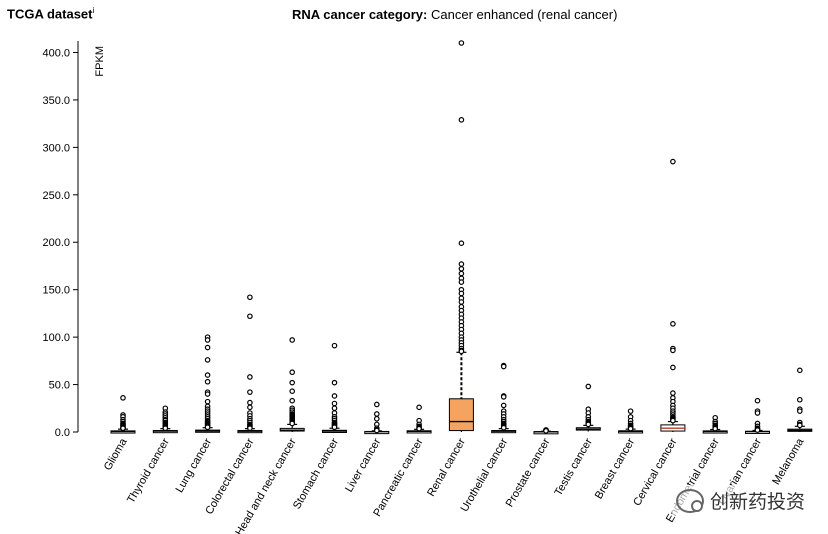 The width and height of the screenshot is (828, 534). I want to click on x-category-label: Liver cancer, so click(363, 465).